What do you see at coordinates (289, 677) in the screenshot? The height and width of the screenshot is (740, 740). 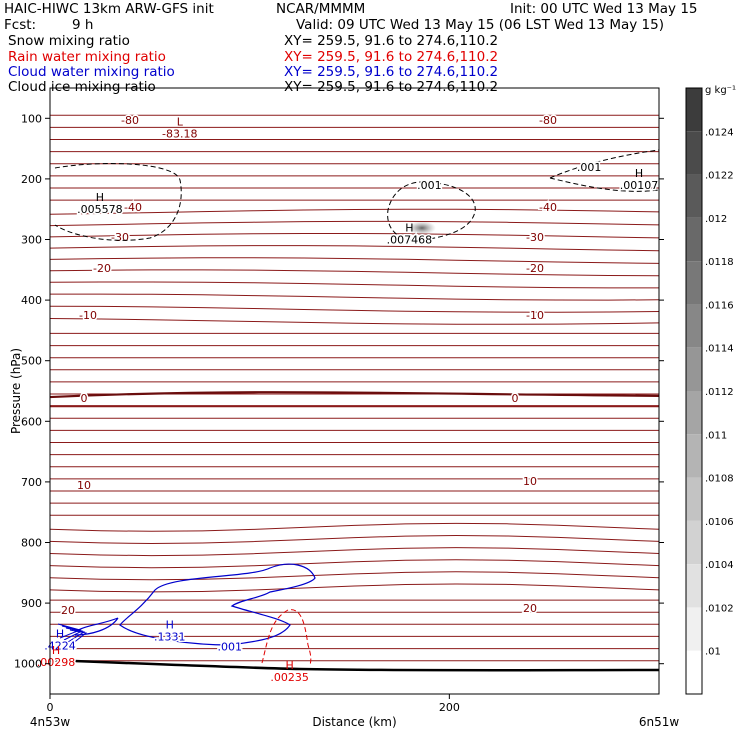 I see `extremum-value: .00235` at bounding box center [289, 677].